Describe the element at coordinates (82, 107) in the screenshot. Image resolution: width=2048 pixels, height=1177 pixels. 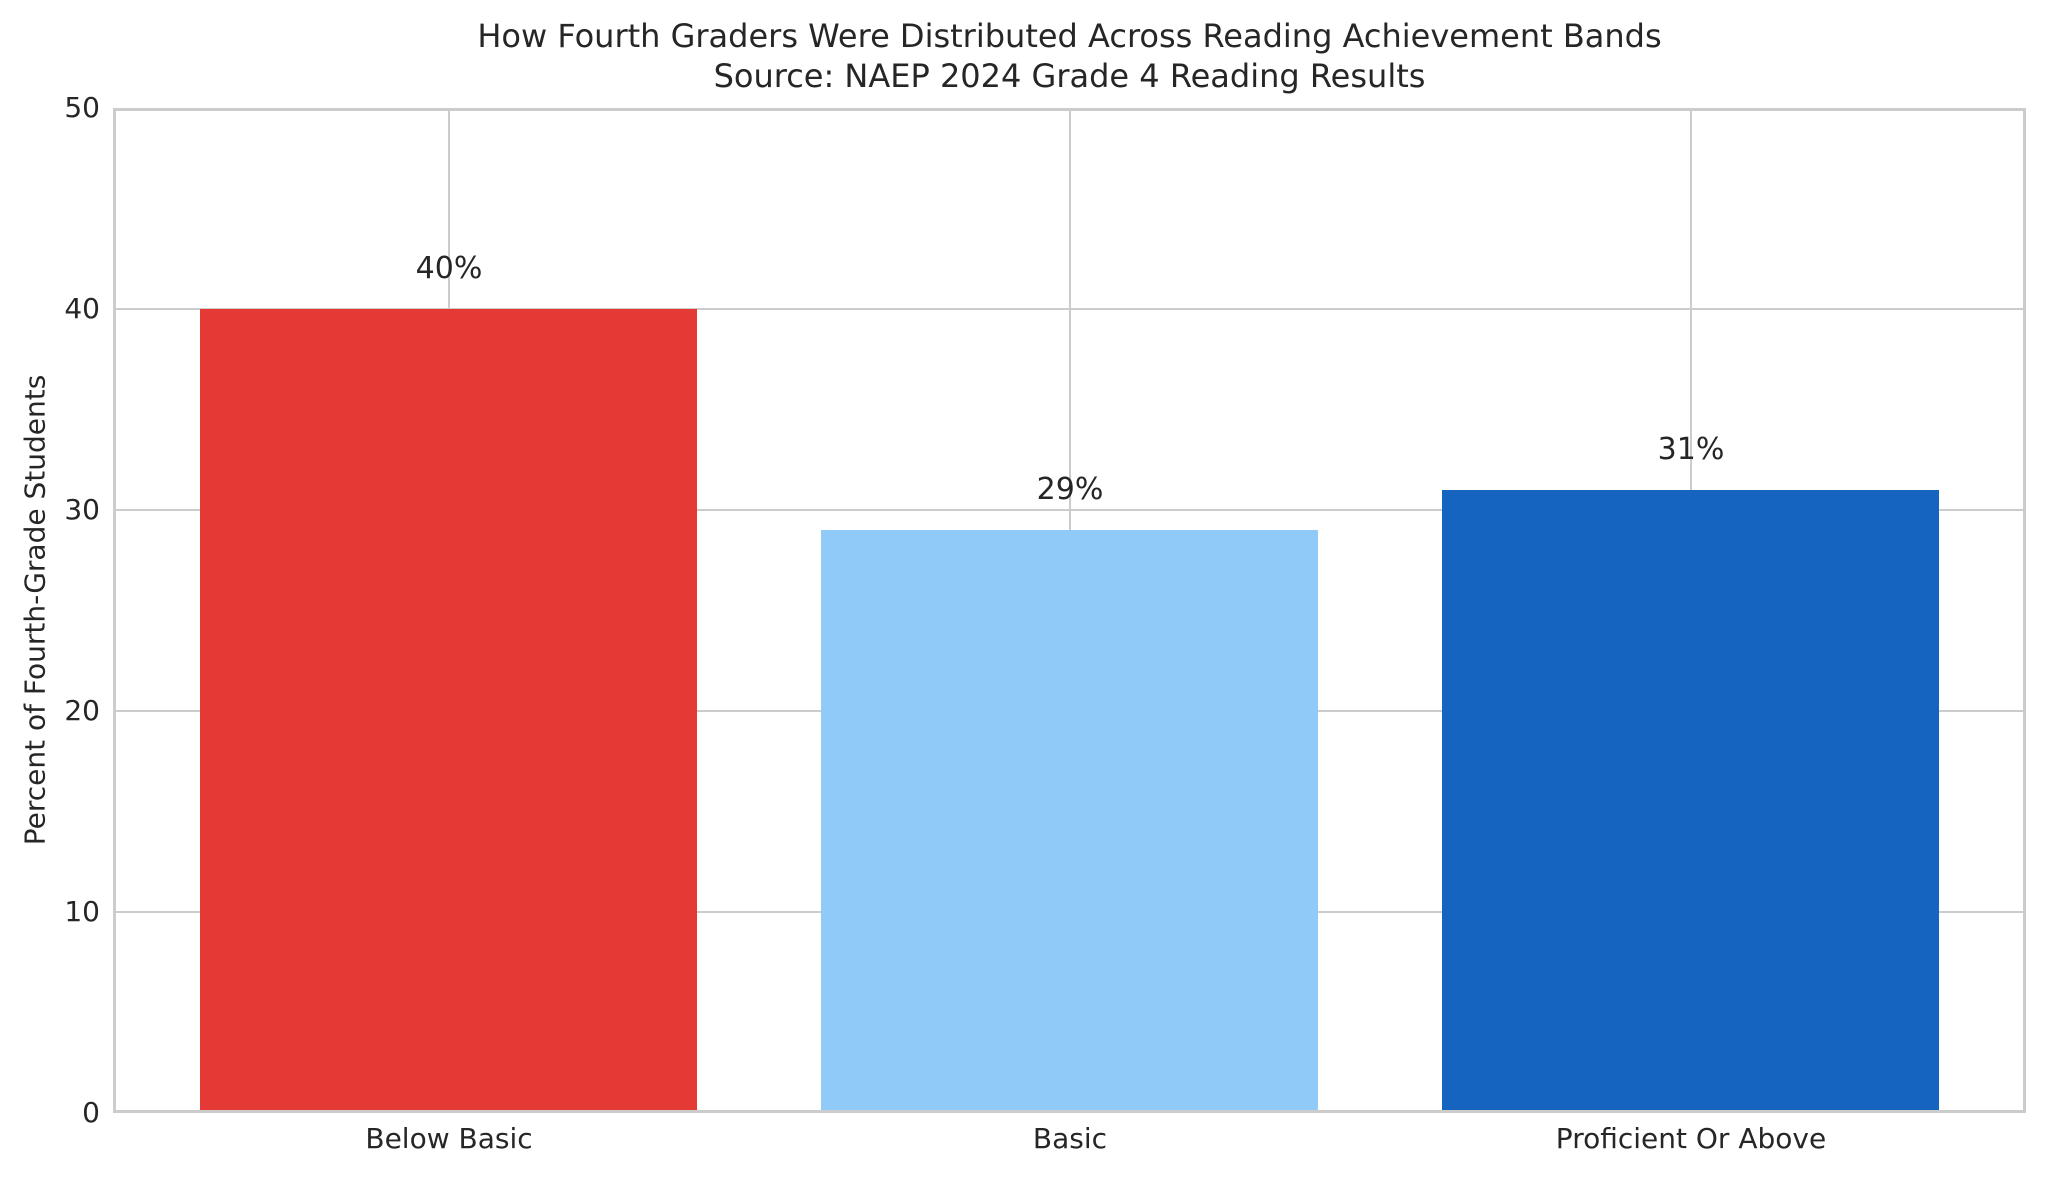
I see `y-tick-50: 50` at that location.